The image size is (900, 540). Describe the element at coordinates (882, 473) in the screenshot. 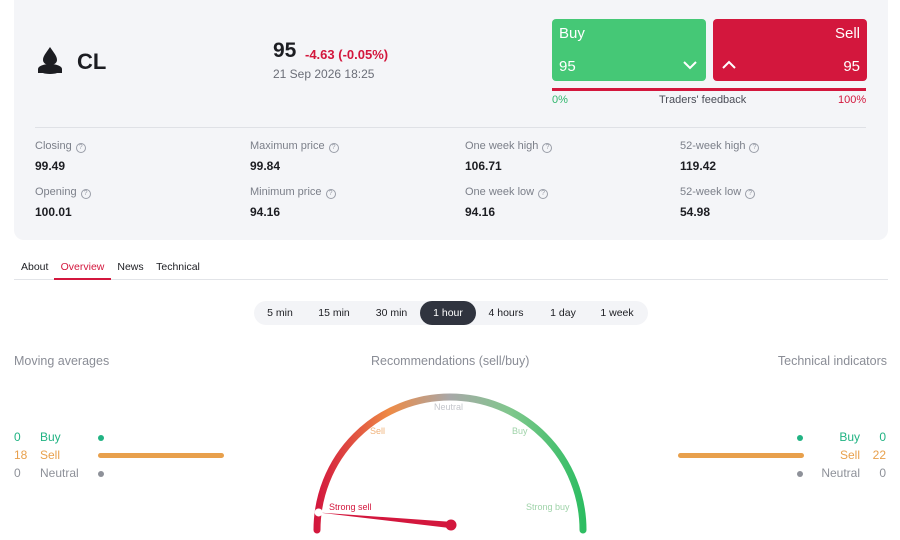

I see `ti-neutral-count: 0` at that location.